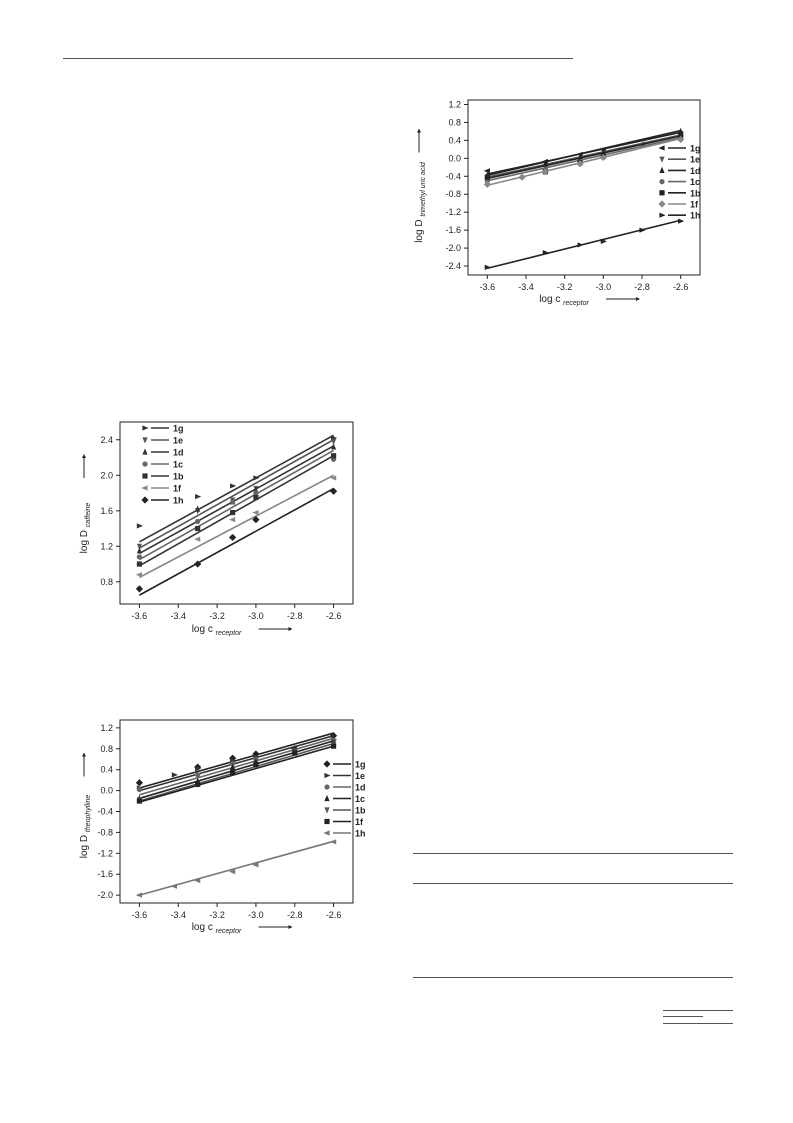 The height and width of the screenshot is (1123, 793). I want to click on y-axis-arrowhead, so click(84, 456).